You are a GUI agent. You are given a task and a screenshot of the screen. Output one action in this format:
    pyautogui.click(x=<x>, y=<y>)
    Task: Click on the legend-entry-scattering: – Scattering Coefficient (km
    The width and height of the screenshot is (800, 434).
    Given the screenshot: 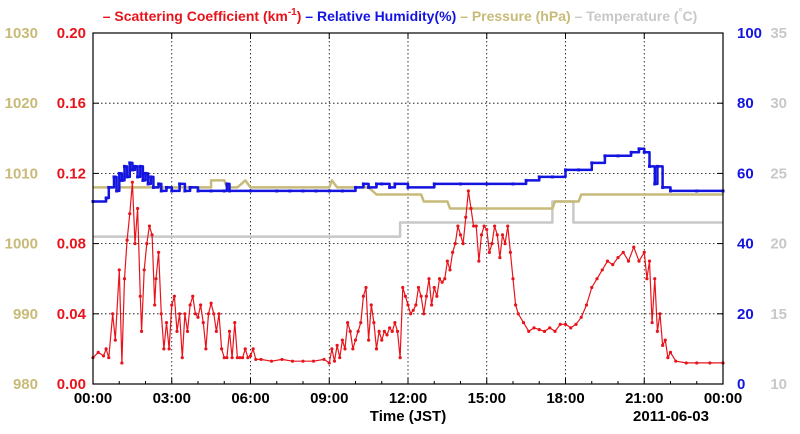 What is the action you would take?
    pyautogui.click(x=195, y=16)
    